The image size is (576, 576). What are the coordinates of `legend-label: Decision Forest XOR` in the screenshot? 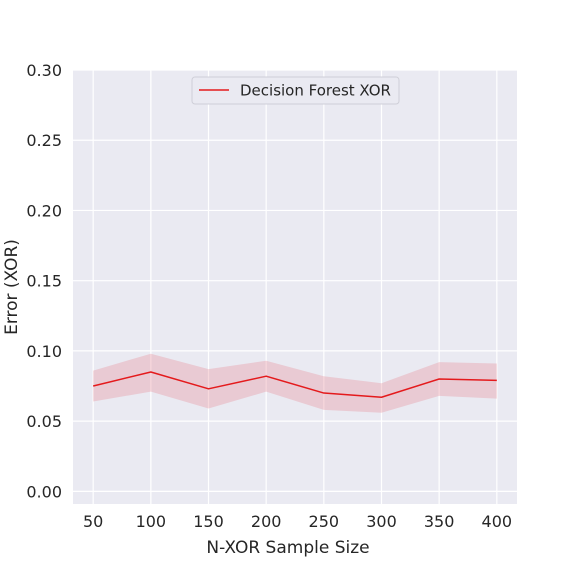 It's located at (315, 91).